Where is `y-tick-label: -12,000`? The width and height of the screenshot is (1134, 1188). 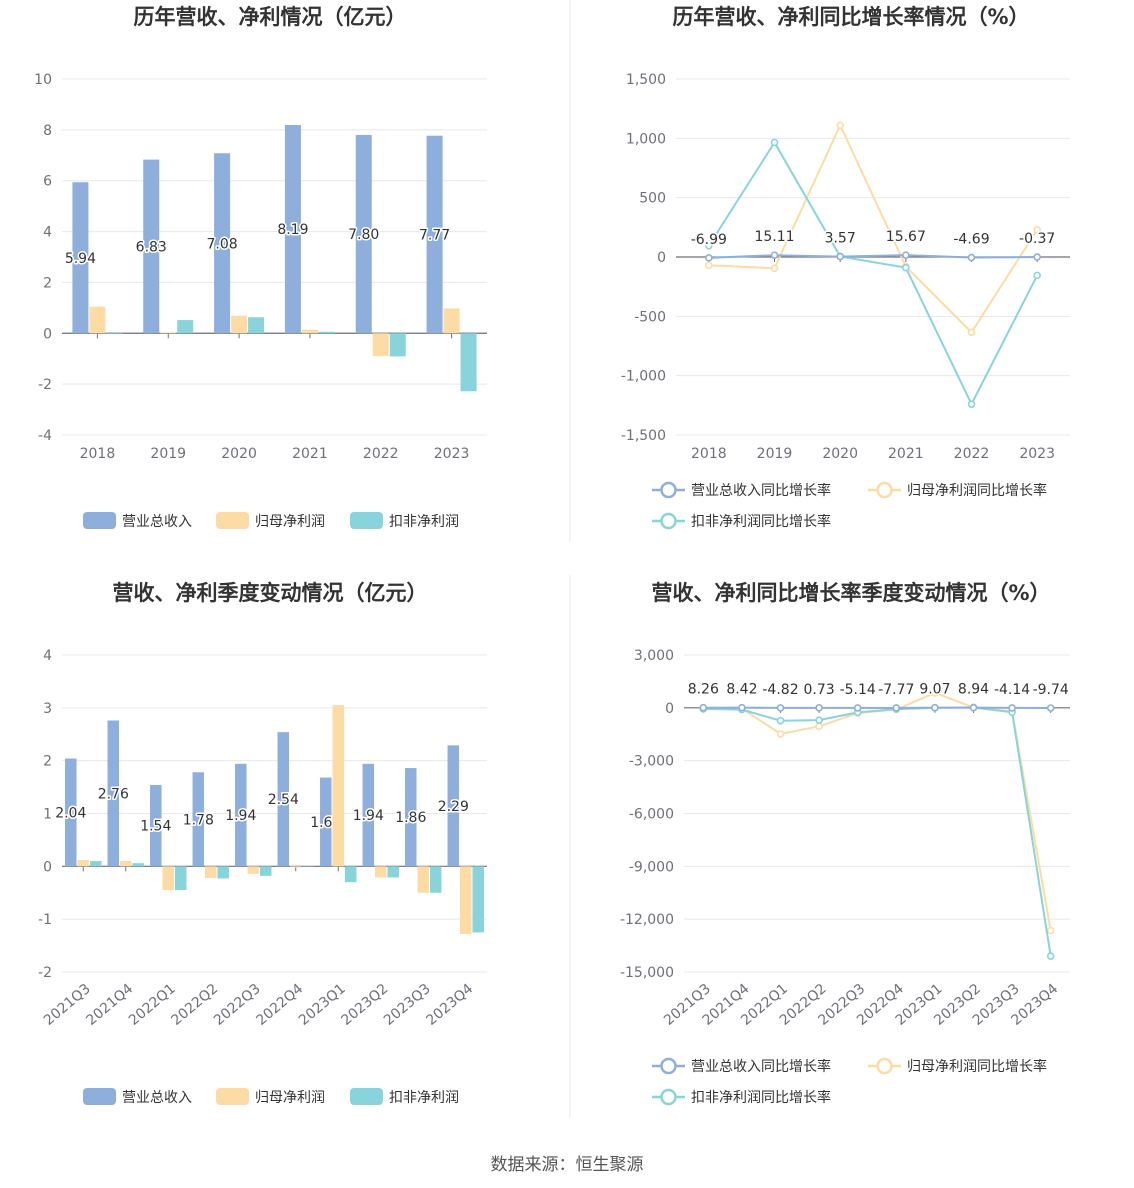
y-tick-label: -12,000 is located at coordinates (647, 920).